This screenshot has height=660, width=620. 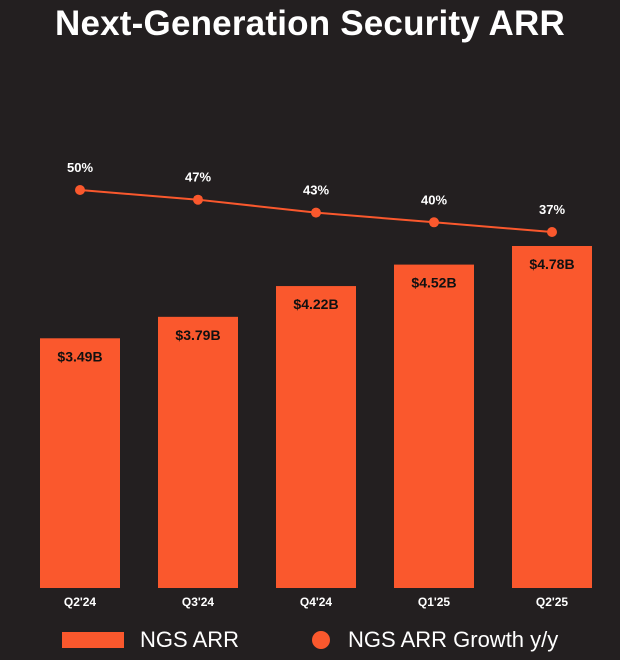 What do you see at coordinates (551, 264) in the screenshot?
I see `bar-value-label-4: $4.78B` at bounding box center [551, 264].